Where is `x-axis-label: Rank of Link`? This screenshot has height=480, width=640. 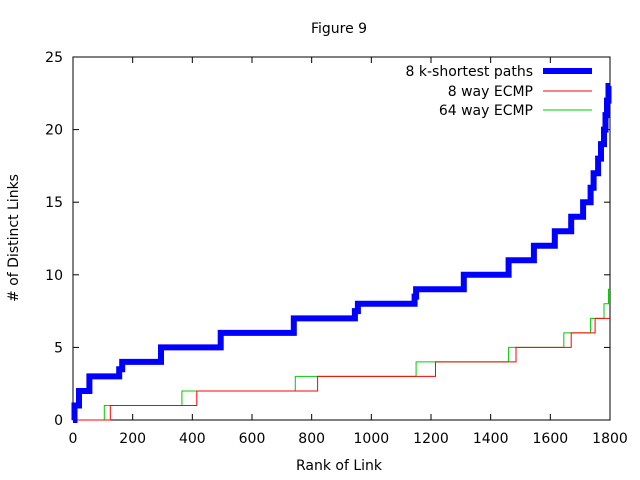
x-axis-label: Rank of Link is located at coordinates (339, 466).